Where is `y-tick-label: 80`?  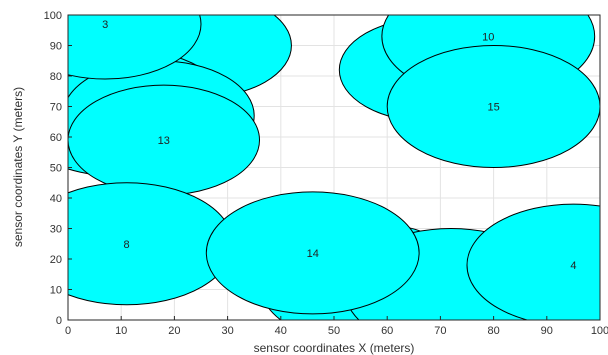 y-tick-label: 80 is located at coordinates (56, 77).